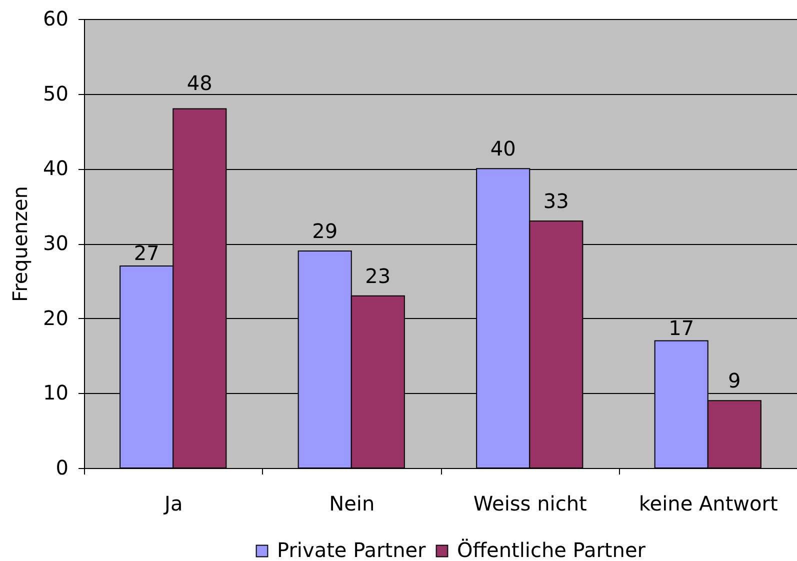  I want to click on y-tick-label: 60, so click(55, 18).